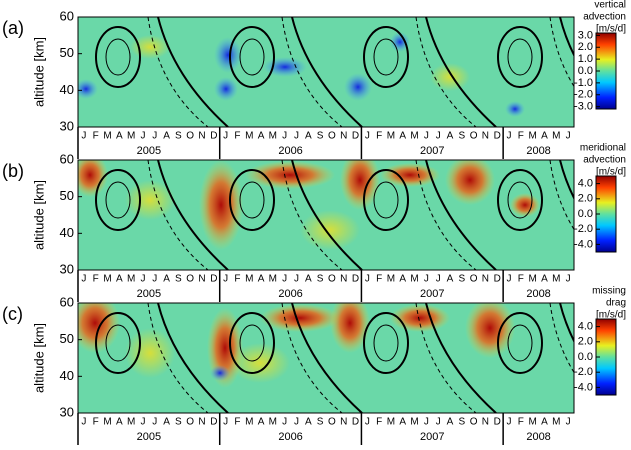 The height and width of the screenshot is (450, 631). What do you see at coordinates (583, 244) in the screenshot?
I see `colorbar-tick-label: -4.0` at bounding box center [583, 244].